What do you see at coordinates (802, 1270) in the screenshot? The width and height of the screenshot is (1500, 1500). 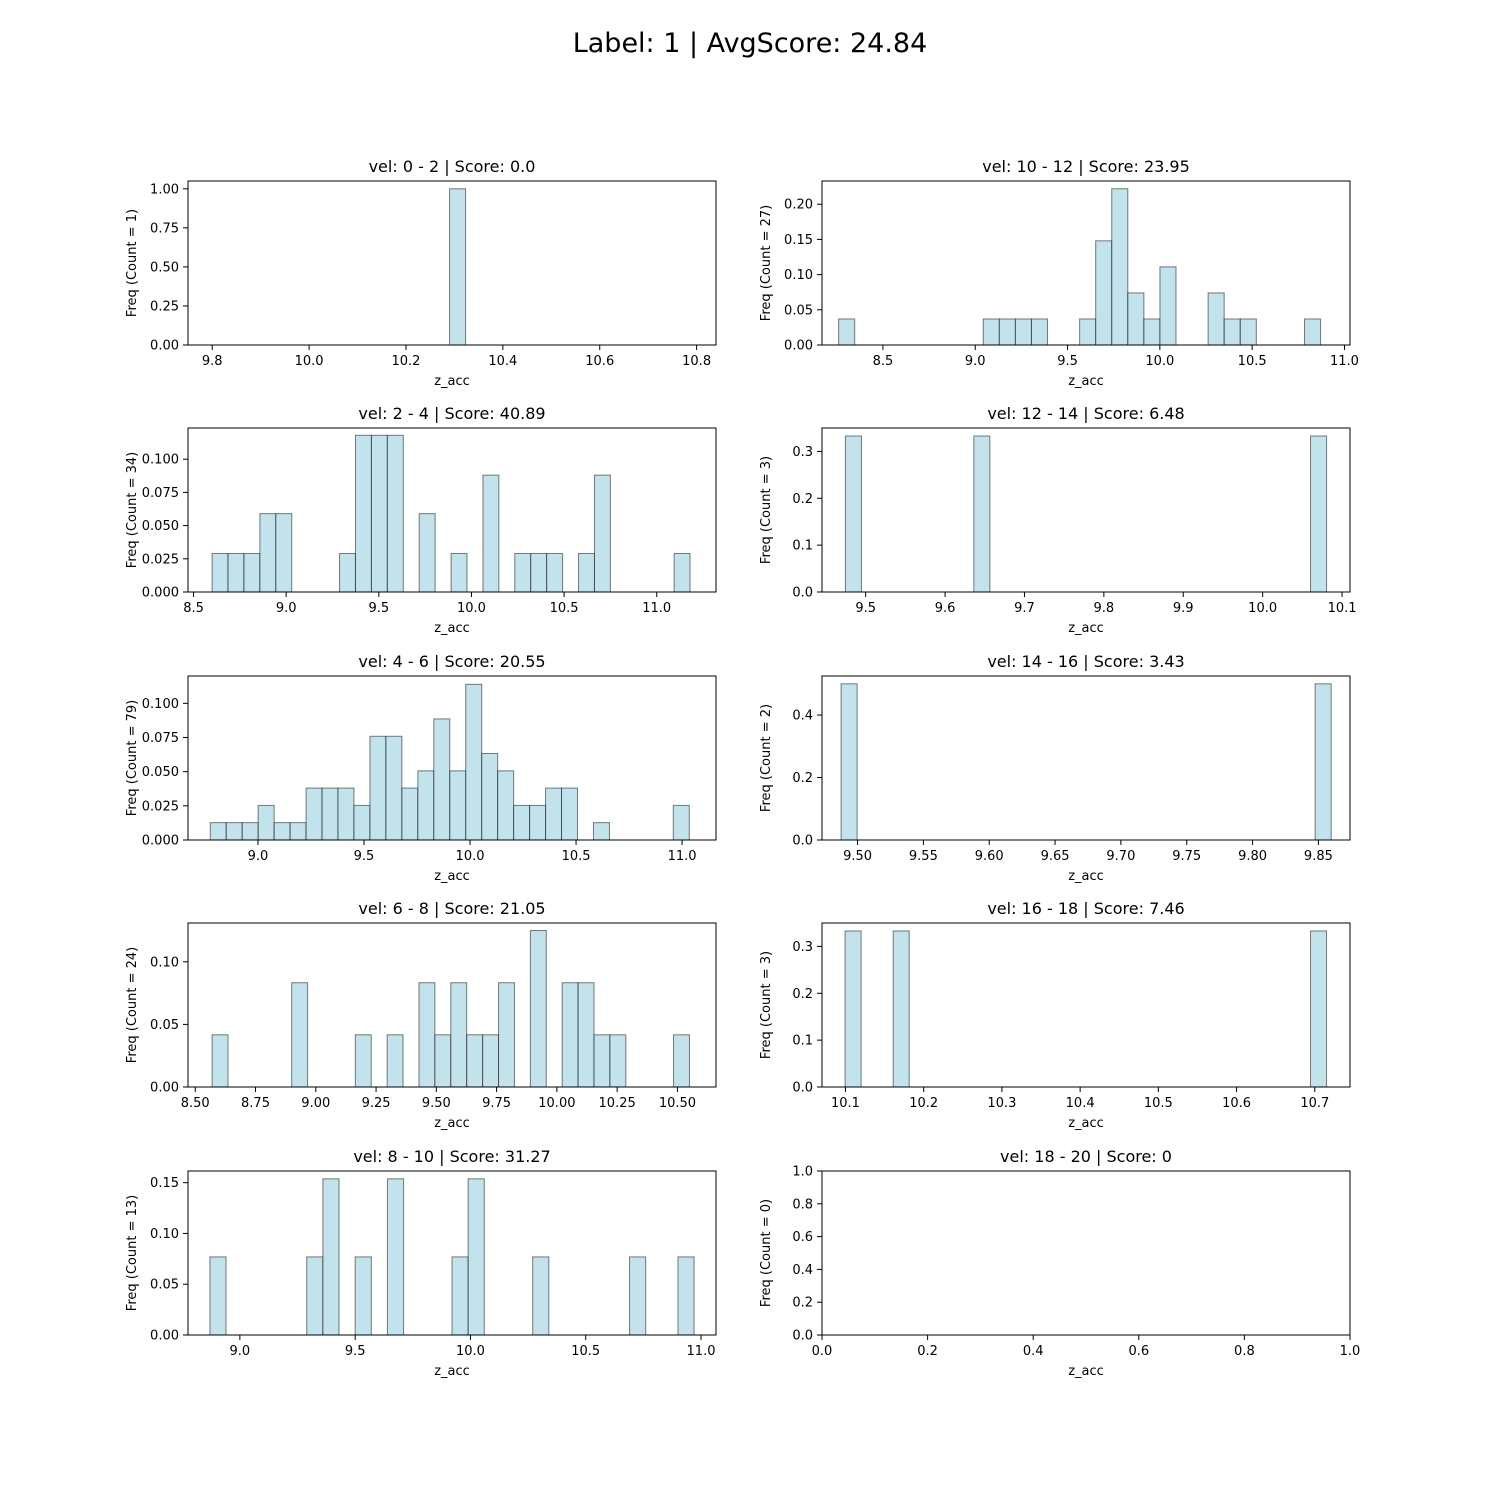 I see `y-tick-label: 0.4` at bounding box center [802, 1270].